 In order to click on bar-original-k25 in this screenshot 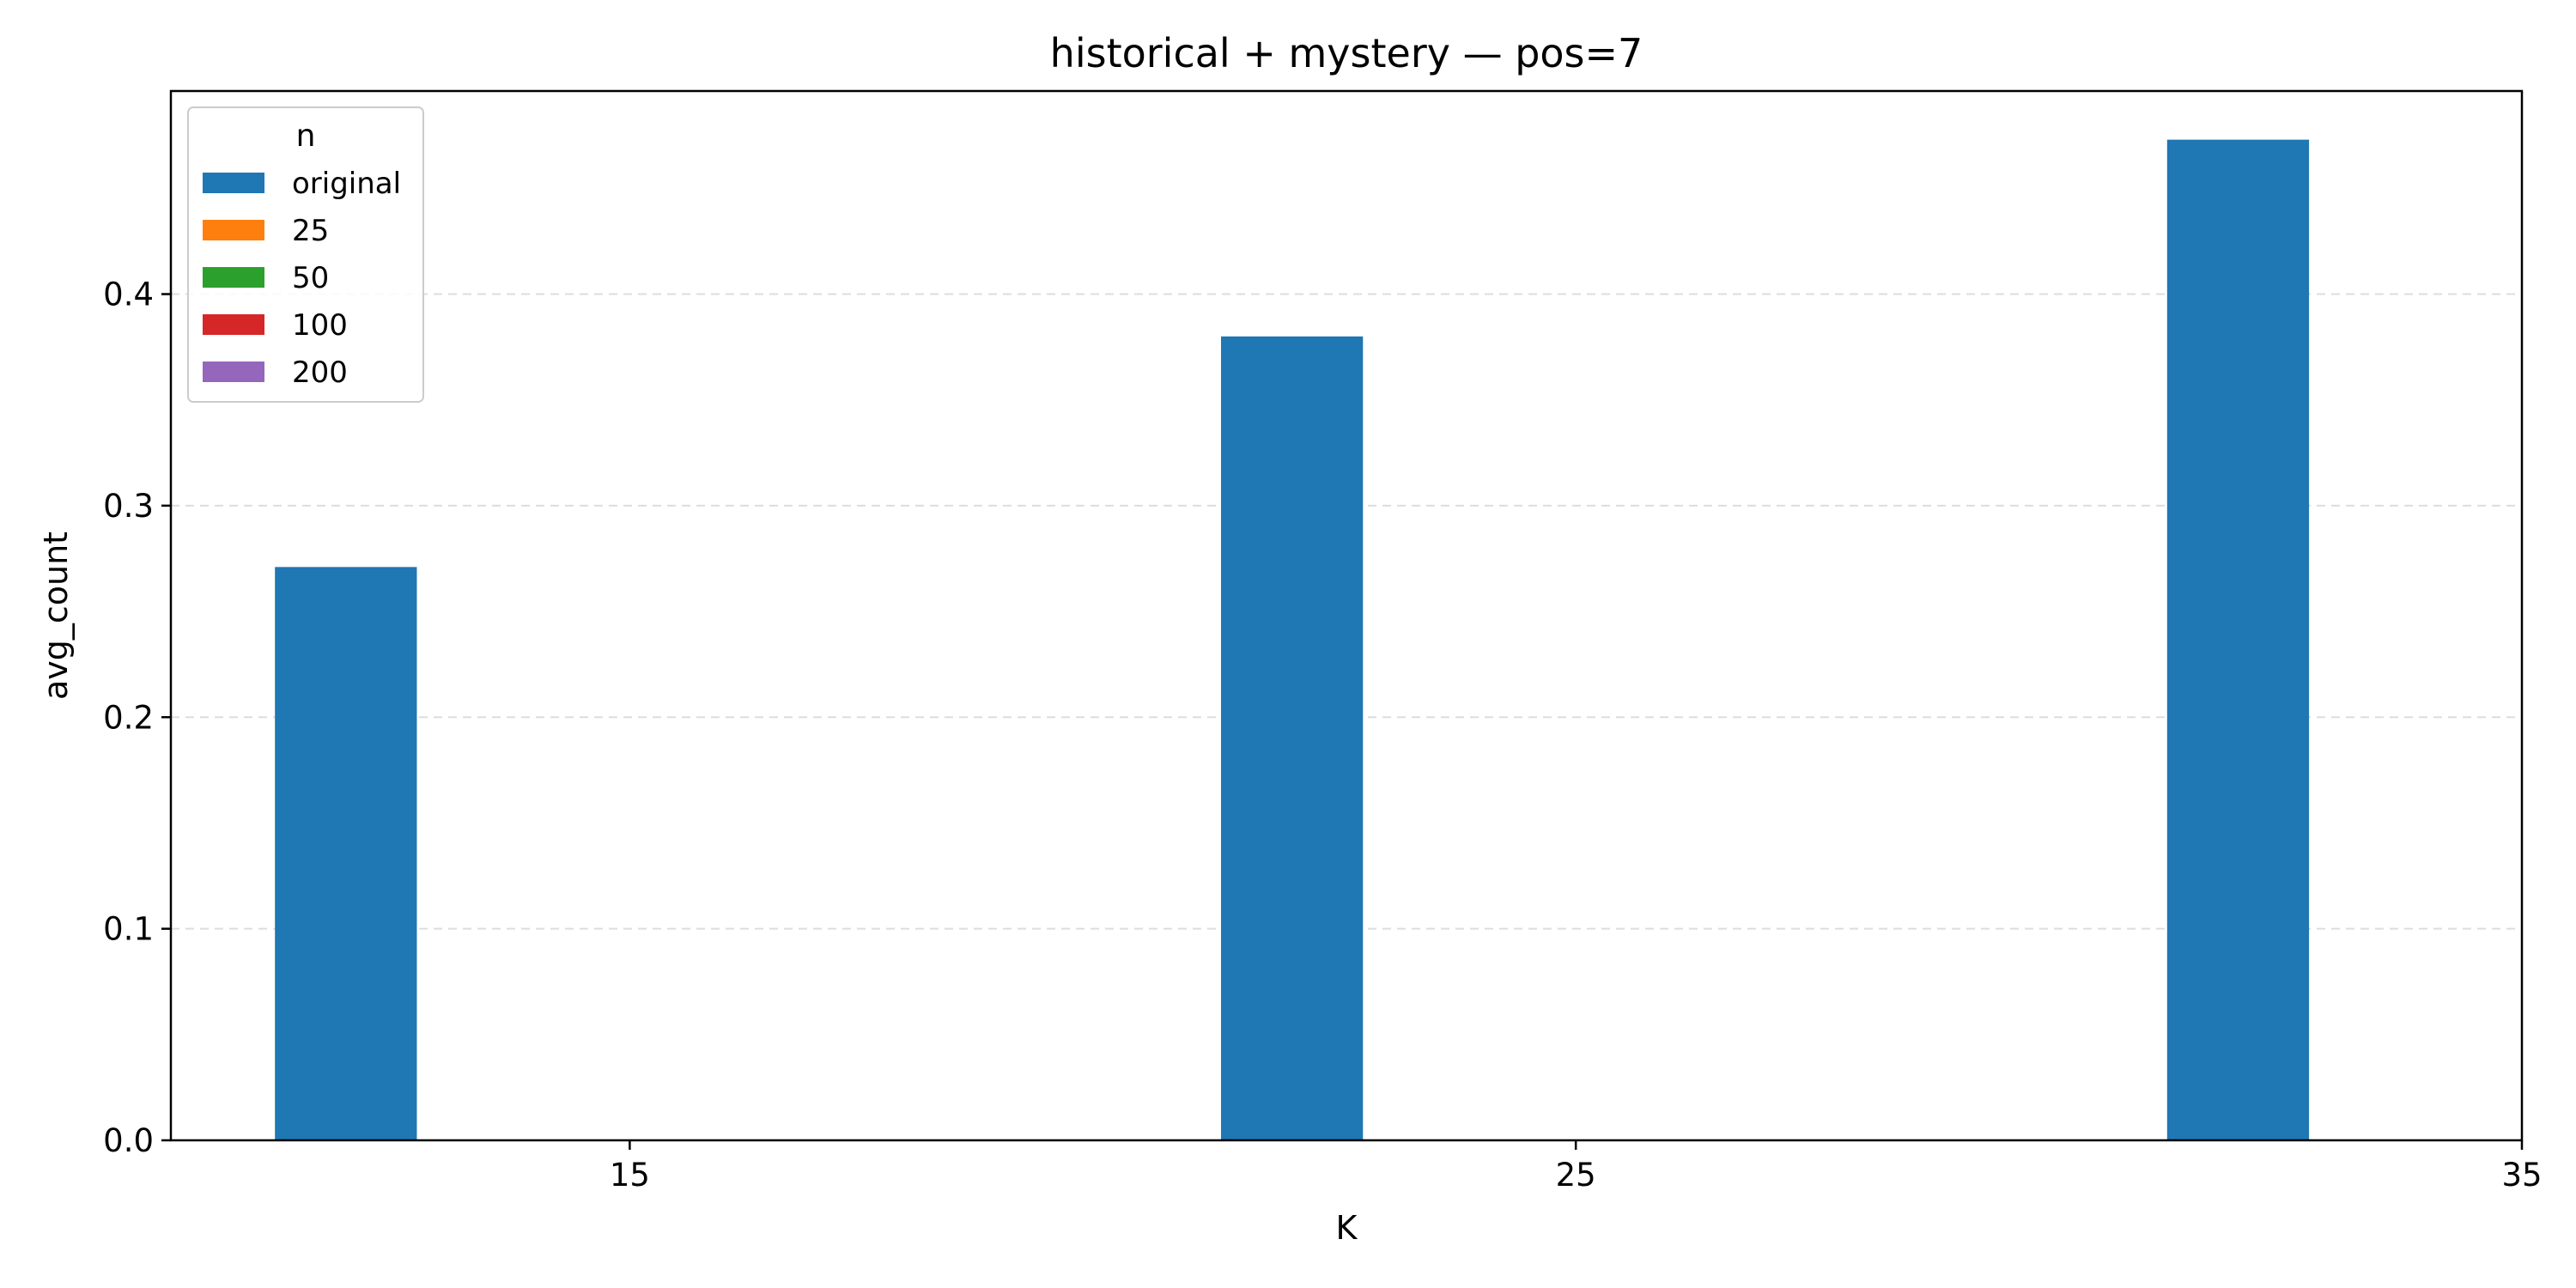, I will do `click(1292, 738)`.